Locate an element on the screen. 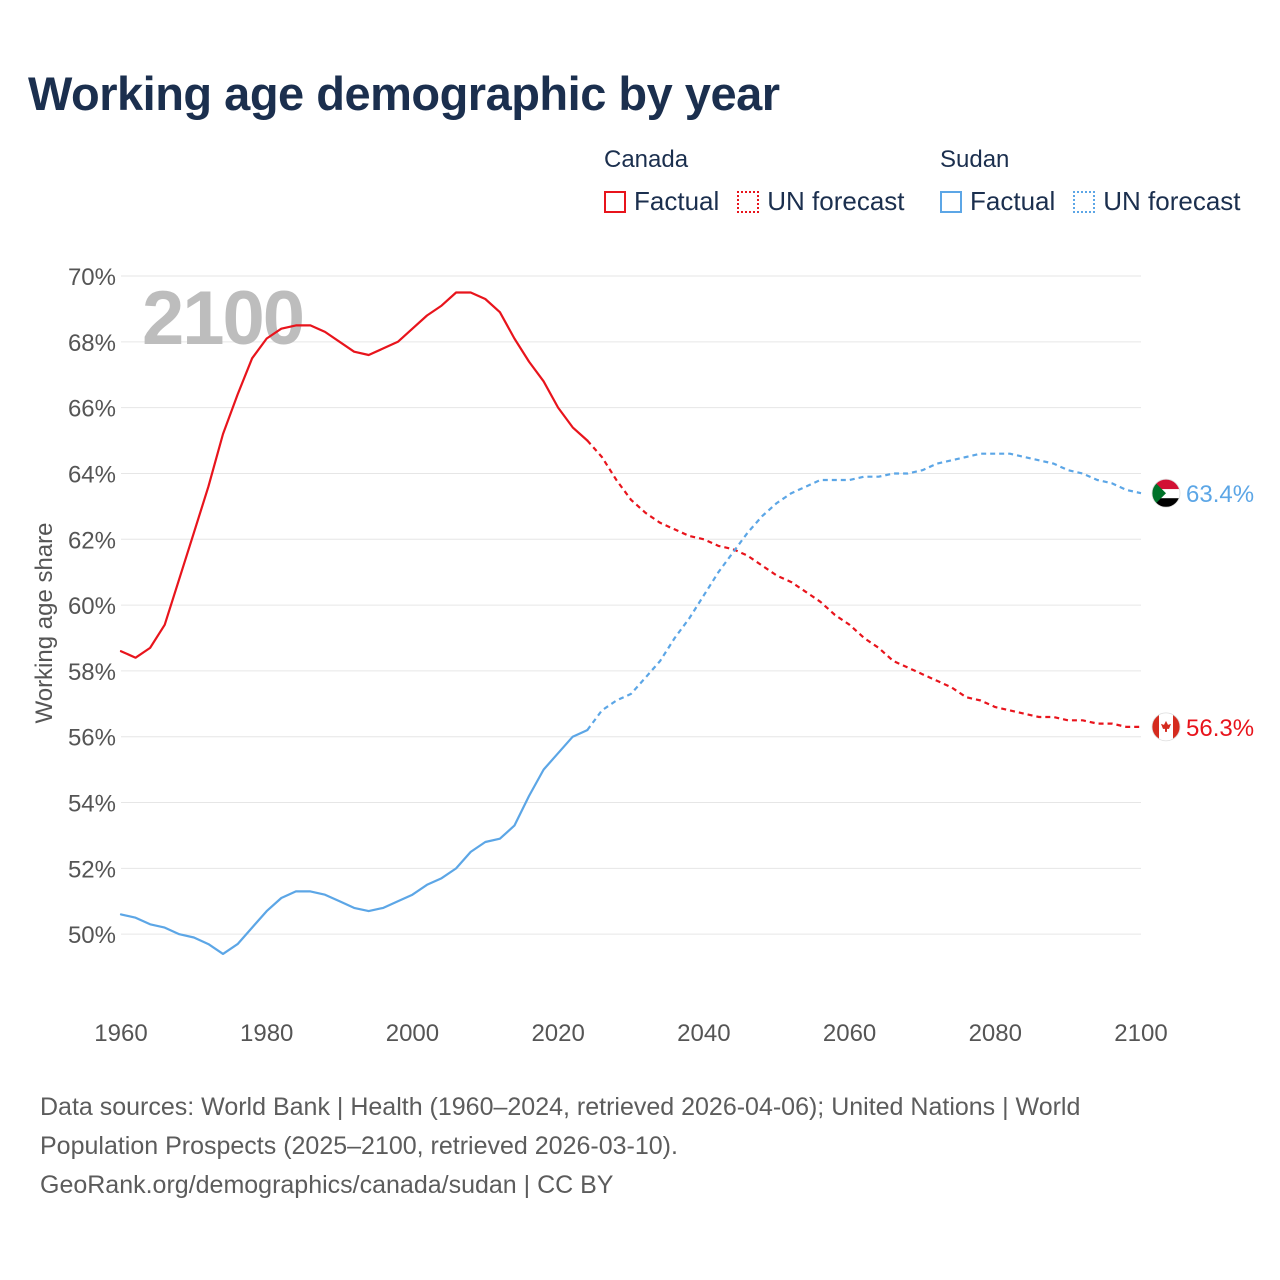  sudan-end-label: 63.4% is located at coordinates (1220, 494).